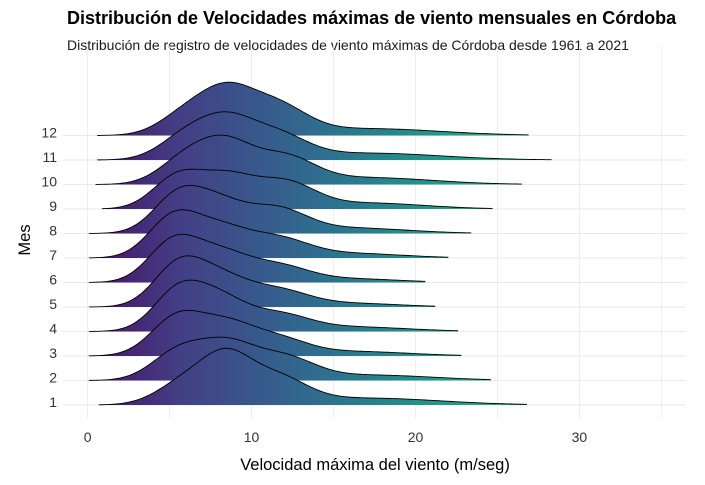  Describe the element at coordinates (53, 255) in the screenshot. I see `y-tick-label: 7` at that location.